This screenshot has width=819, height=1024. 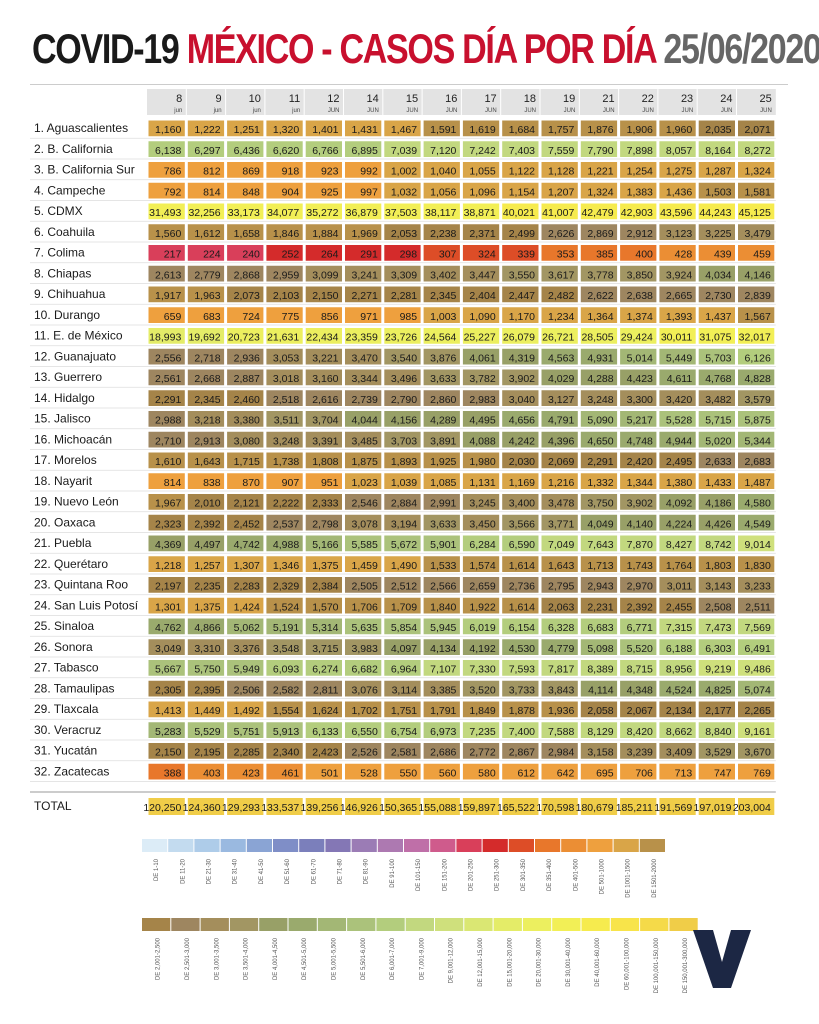 What do you see at coordinates (566, 773) in the screenshot?
I see `cell-value: 642` at bounding box center [566, 773].